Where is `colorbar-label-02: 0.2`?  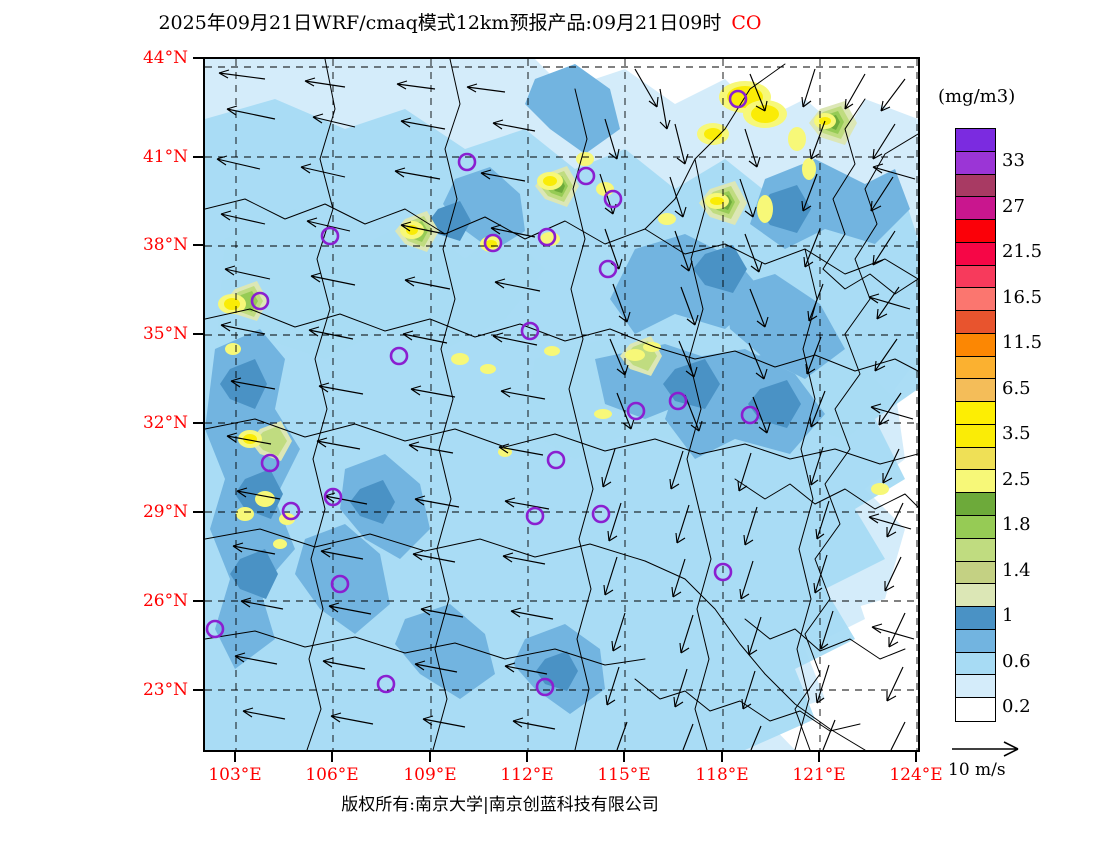 colorbar-label-02: 0.2 is located at coordinates (1016, 706).